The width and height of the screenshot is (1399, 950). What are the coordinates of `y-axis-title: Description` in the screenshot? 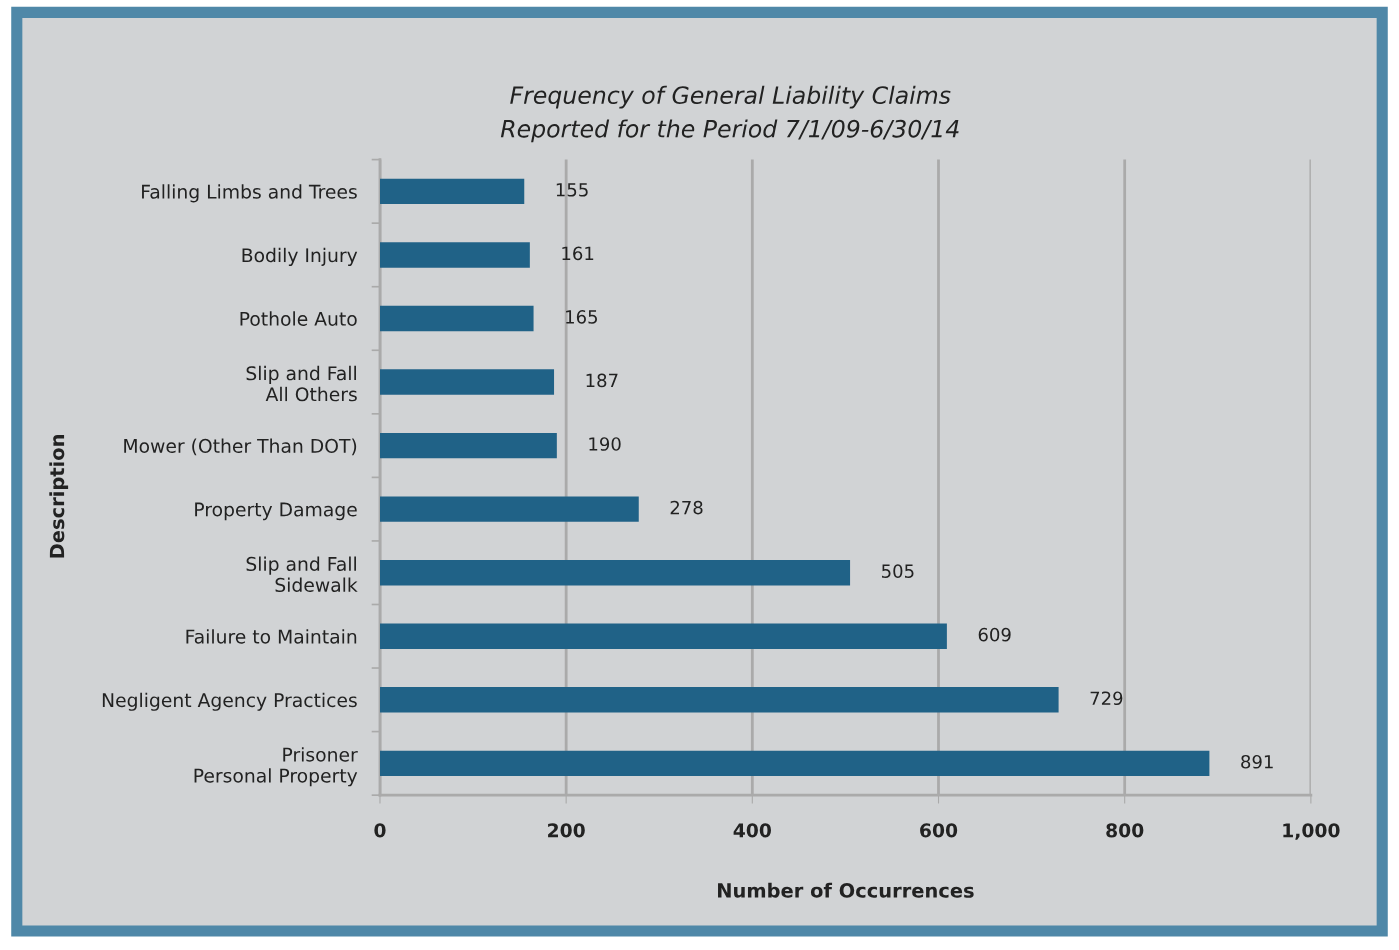 It's located at (59, 496).